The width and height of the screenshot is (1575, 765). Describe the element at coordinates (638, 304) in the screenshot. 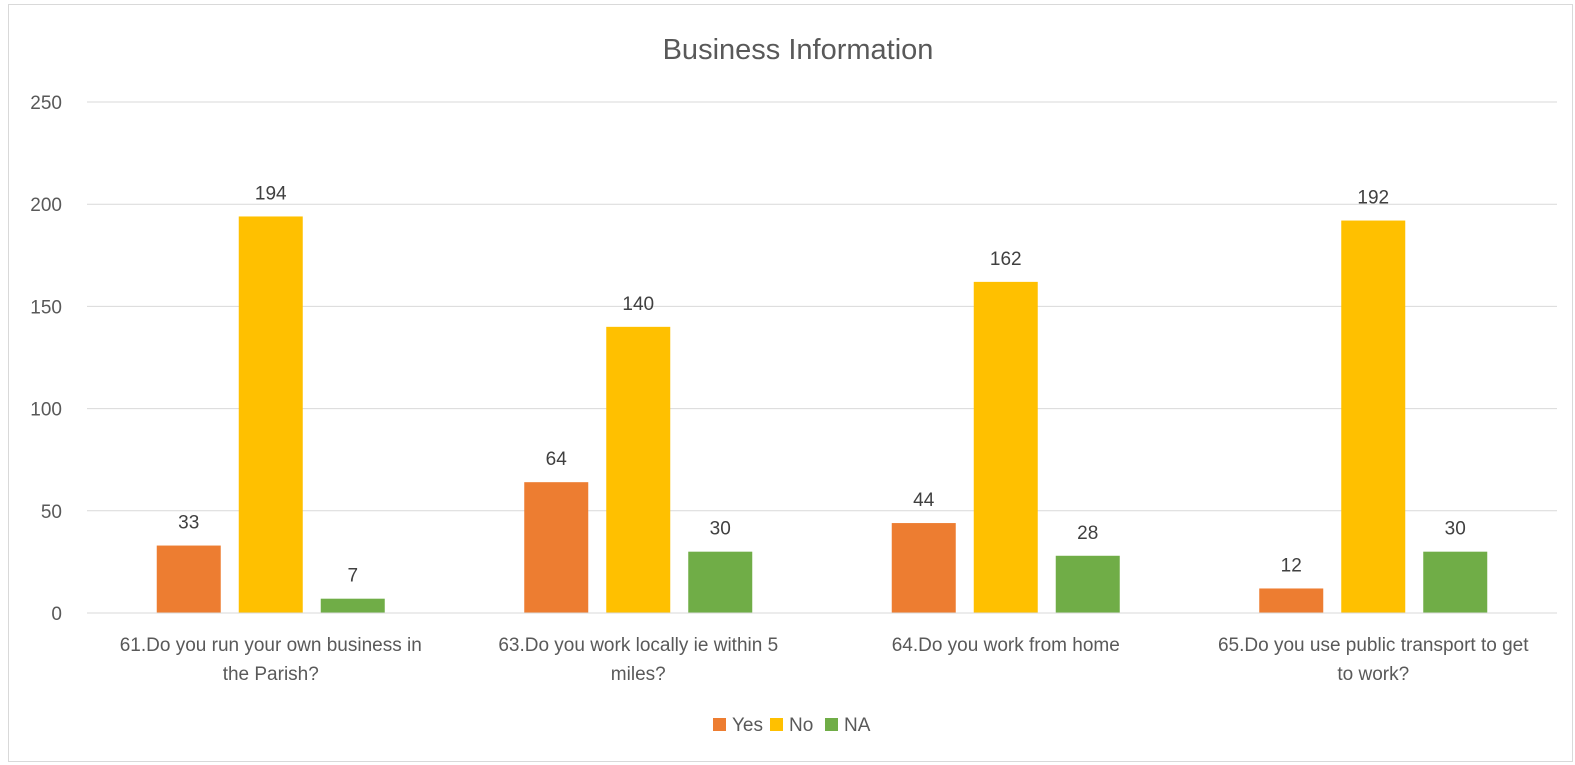

I see `data-label: 140` at that location.